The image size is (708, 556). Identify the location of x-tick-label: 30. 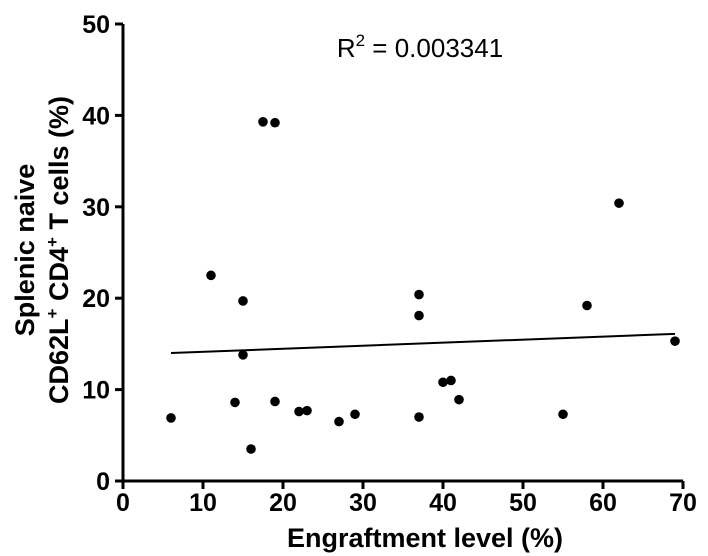
(363, 503).